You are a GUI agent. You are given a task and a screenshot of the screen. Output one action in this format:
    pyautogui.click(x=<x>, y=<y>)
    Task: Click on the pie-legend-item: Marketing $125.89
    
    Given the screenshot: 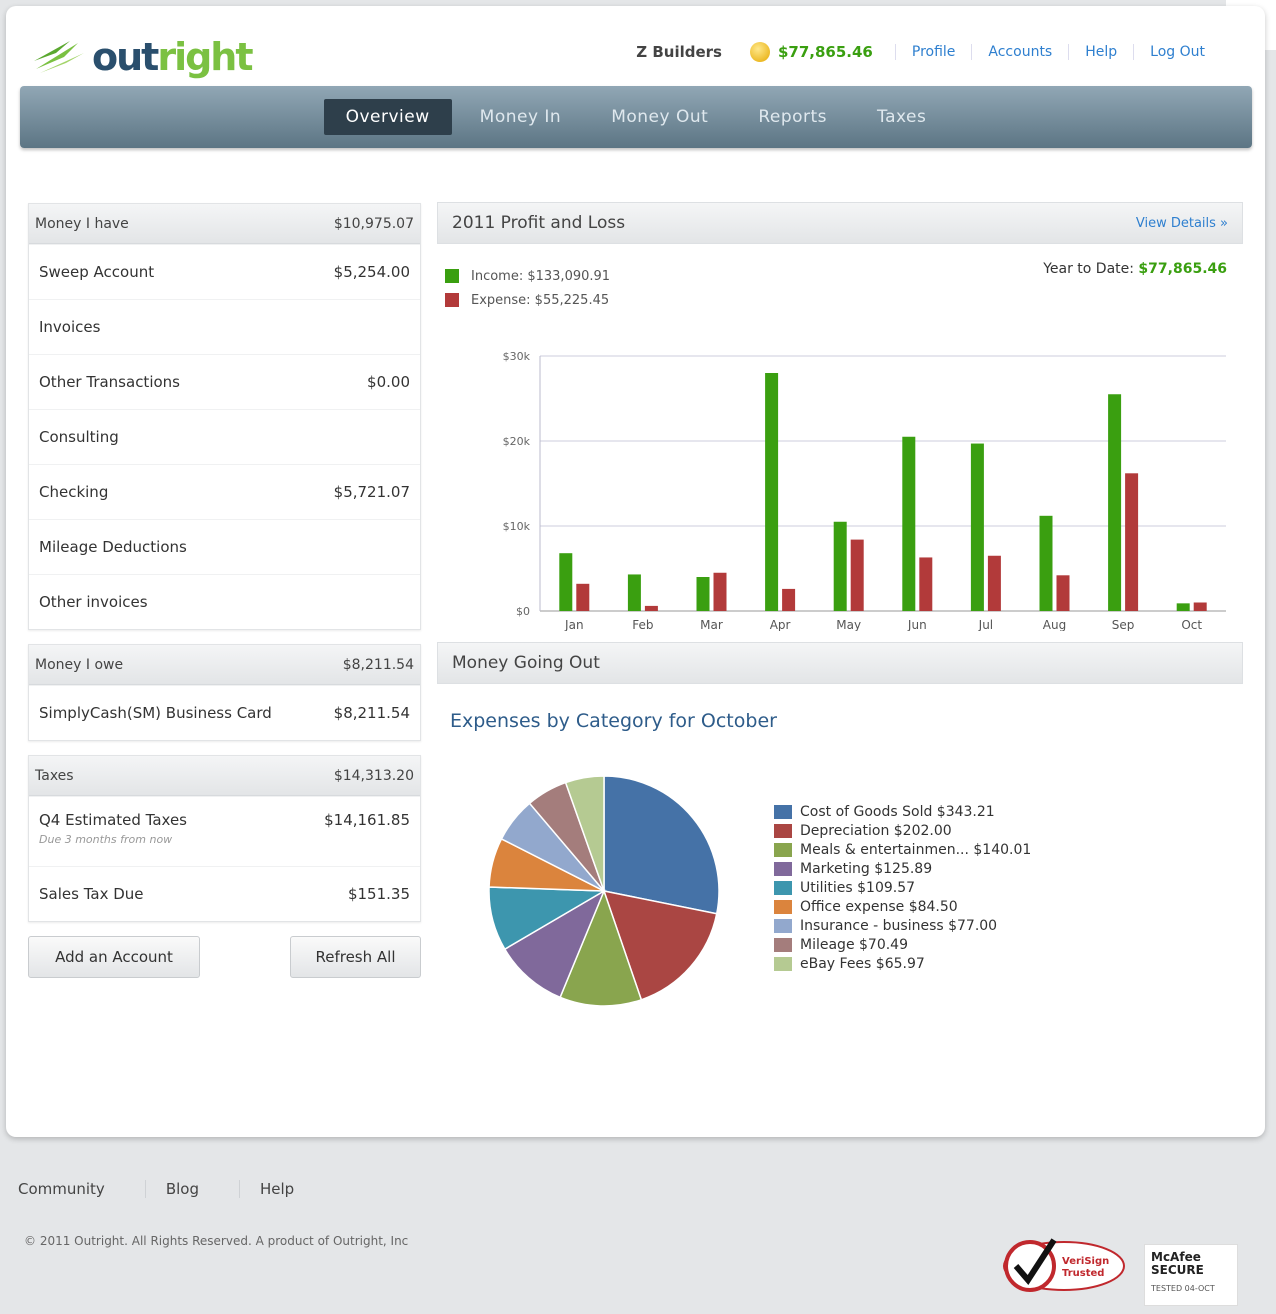 What is the action you would take?
    pyautogui.click(x=902, y=868)
    